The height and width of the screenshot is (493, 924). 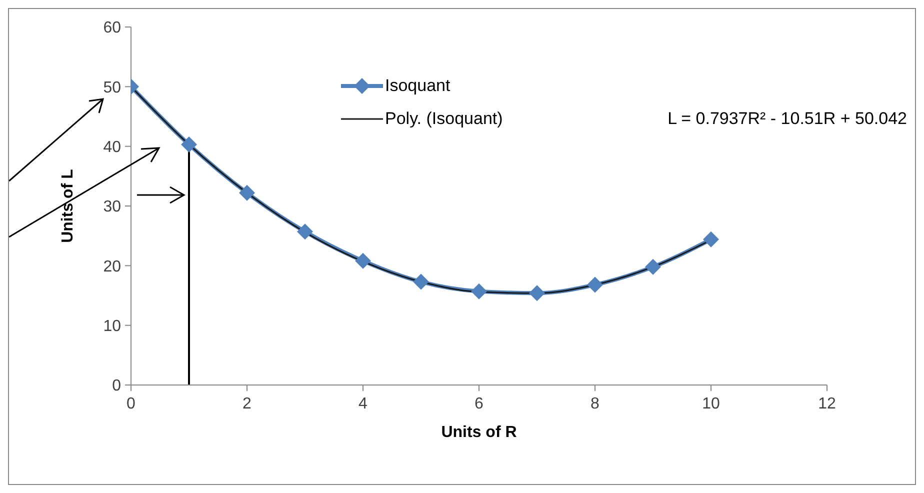 I want to click on y-axis-title: Units of L, so click(x=68, y=205).